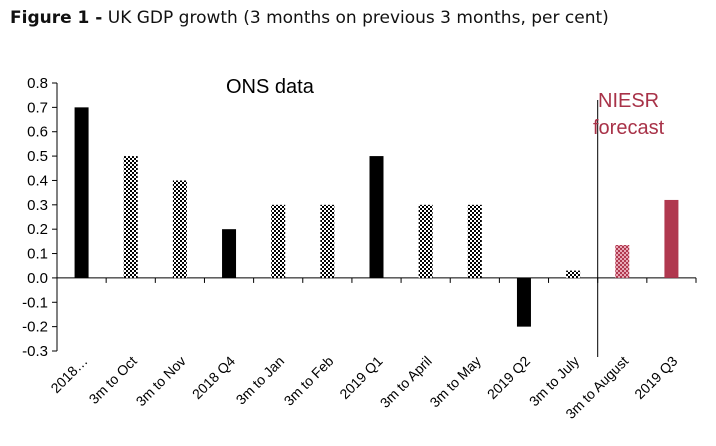 This screenshot has width=716, height=446. What do you see at coordinates (629, 128) in the screenshot?
I see `niesr-annotation-line2: forecast` at bounding box center [629, 128].